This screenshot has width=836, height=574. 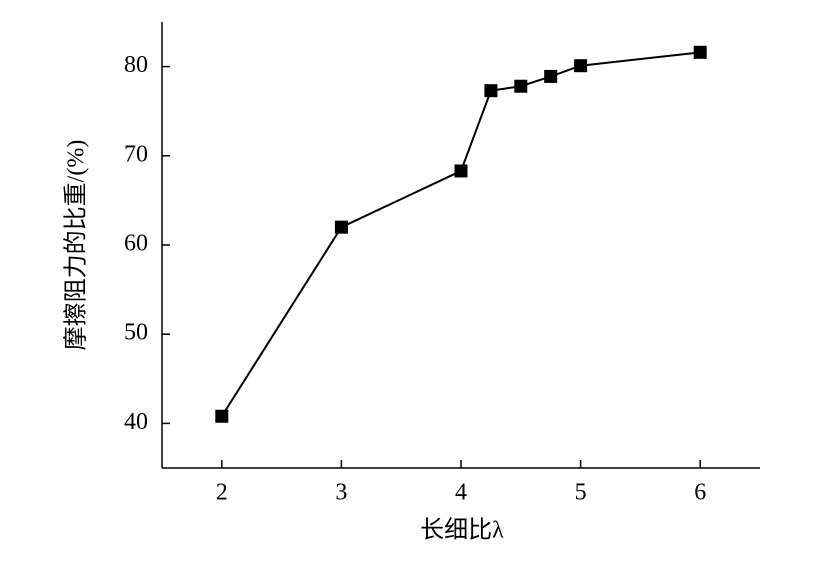 What do you see at coordinates (222, 493) in the screenshot?
I see `x-tick-label: 2` at bounding box center [222, 493].